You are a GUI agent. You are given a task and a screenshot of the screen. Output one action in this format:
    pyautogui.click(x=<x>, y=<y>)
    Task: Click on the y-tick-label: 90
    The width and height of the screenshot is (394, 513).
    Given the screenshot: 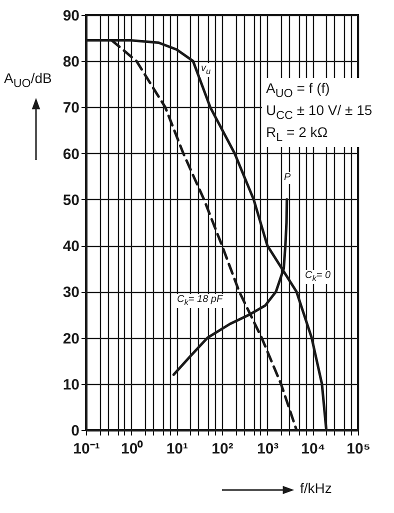 What is the action you would take?
    pyautogui.click(x=71, y=16)
    